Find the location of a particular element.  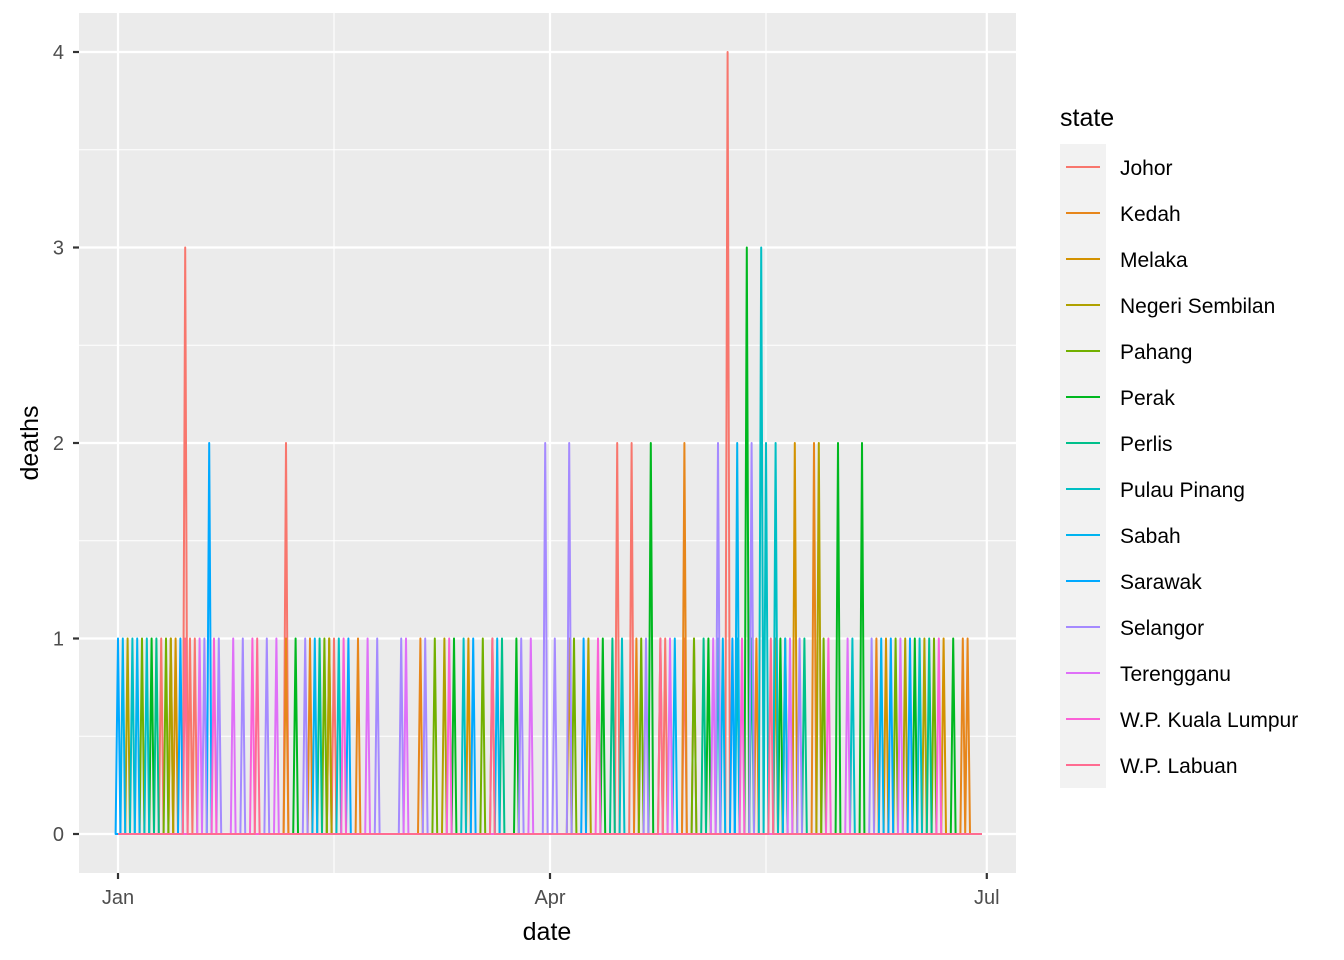

y-tick-label: 1 is located at coordinates (58, 640).